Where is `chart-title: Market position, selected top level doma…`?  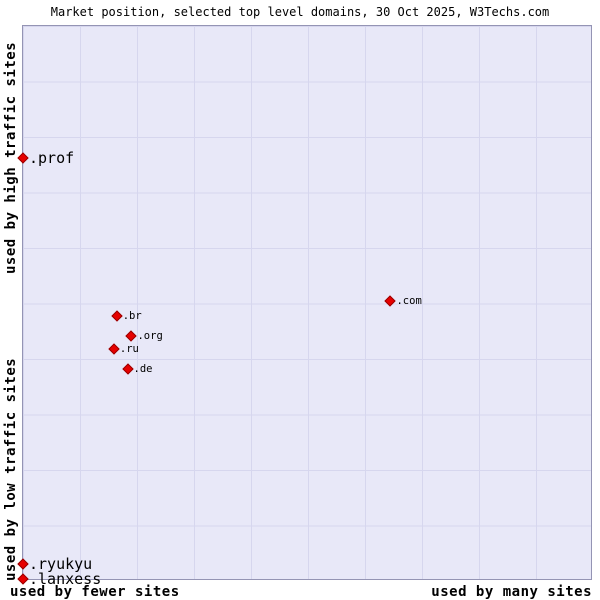
chart-title: Market position, selected top level doma… is located at coordinates (300, 12).